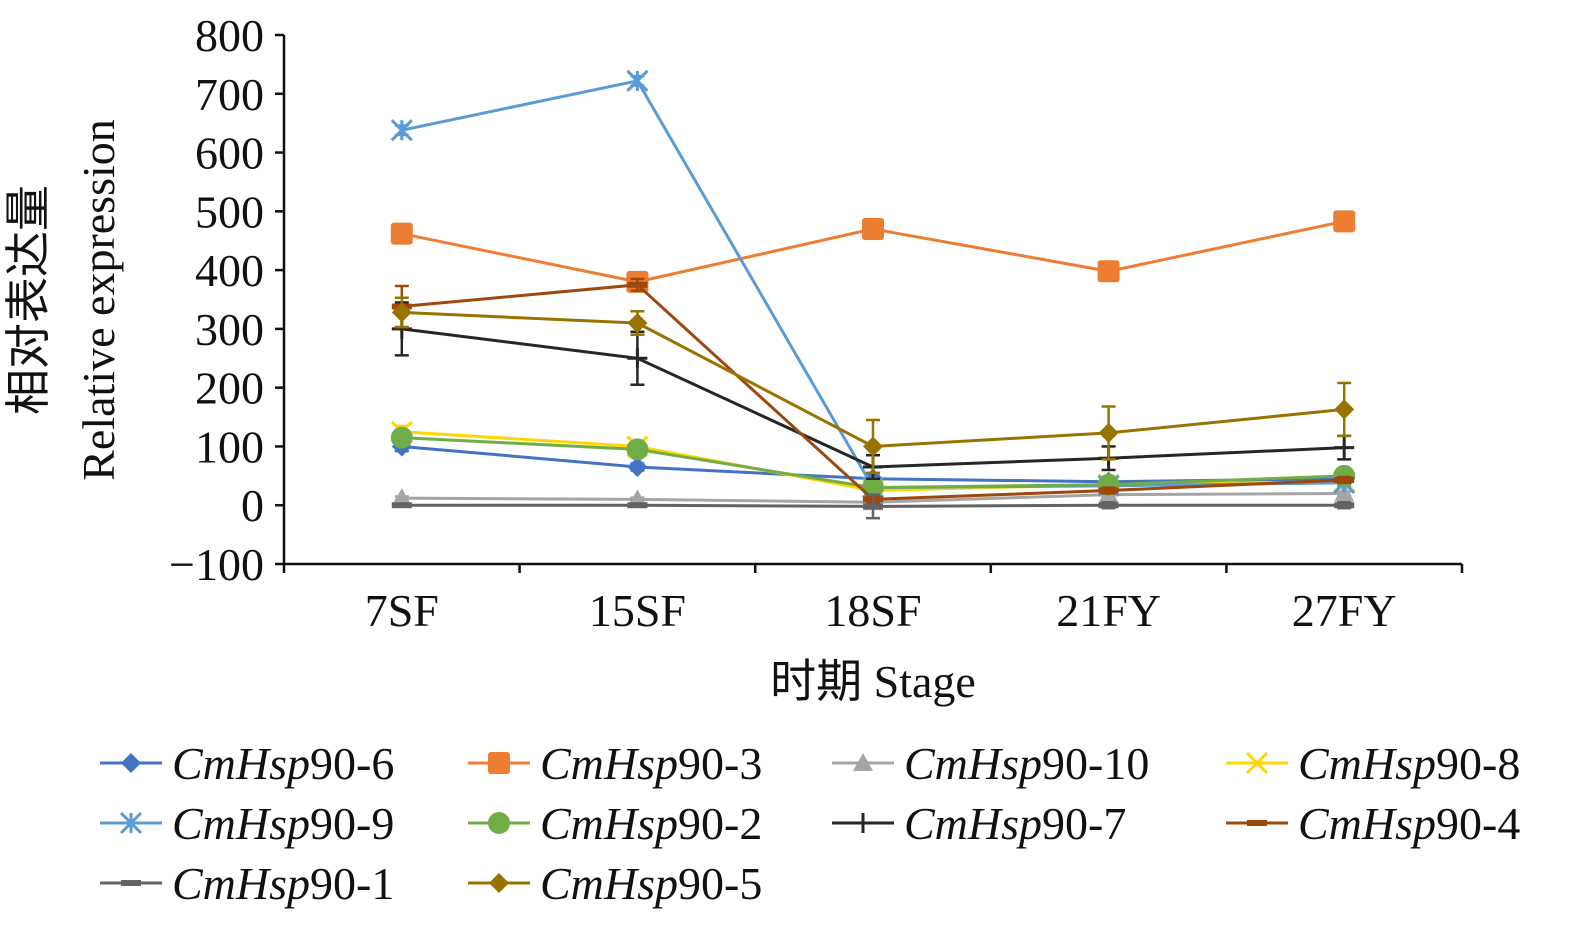 The height and width of the screenshot is (930, 1575). I want to click on legend-item-90-2: CmHsp90-2, so click(615, 823).